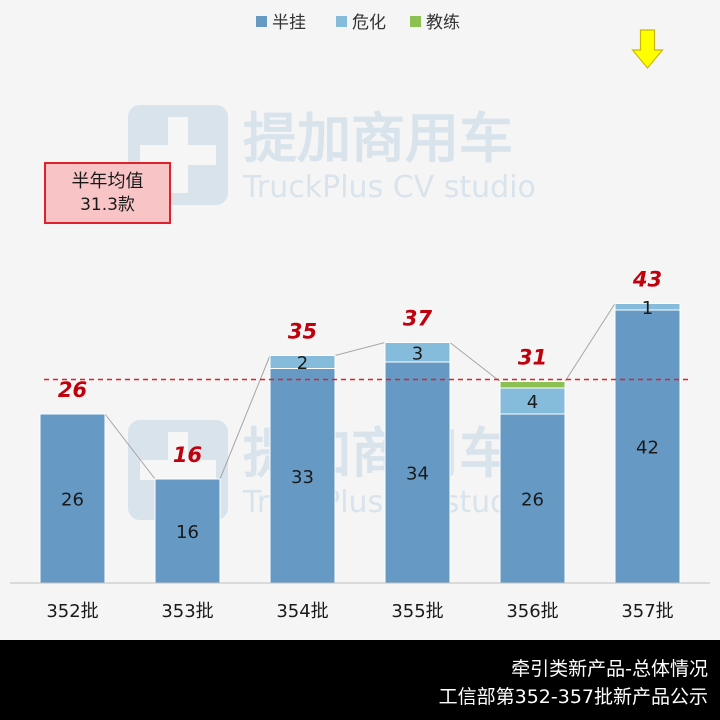  Describe the element at coordinates (532, 358) in the screenshot. I see `total-label: 31` at that location.